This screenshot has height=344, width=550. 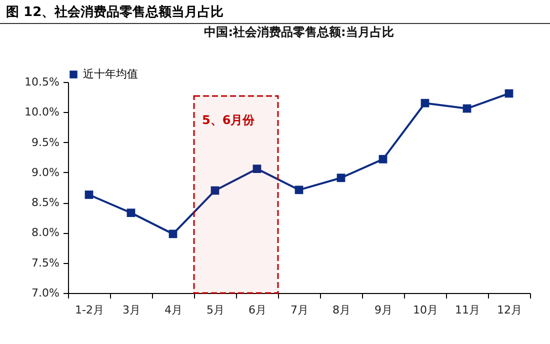 What do you see at coordinates (89, 310) in the screenshot?
I see `x-tick-label: 1-2月` at bounding box center [89, 310].